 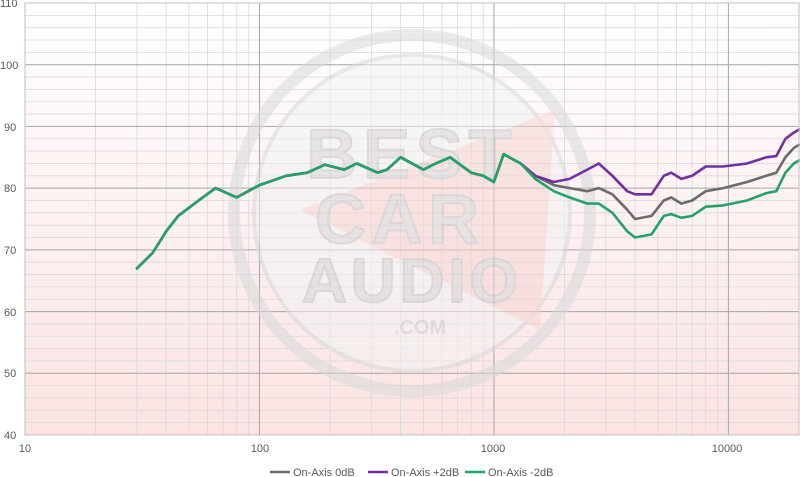 What do you see at coordinates (324, 472) in the screenshot?
I see `legend-label-0db: On-Axis 0dB` at bounding box center [324, 472].